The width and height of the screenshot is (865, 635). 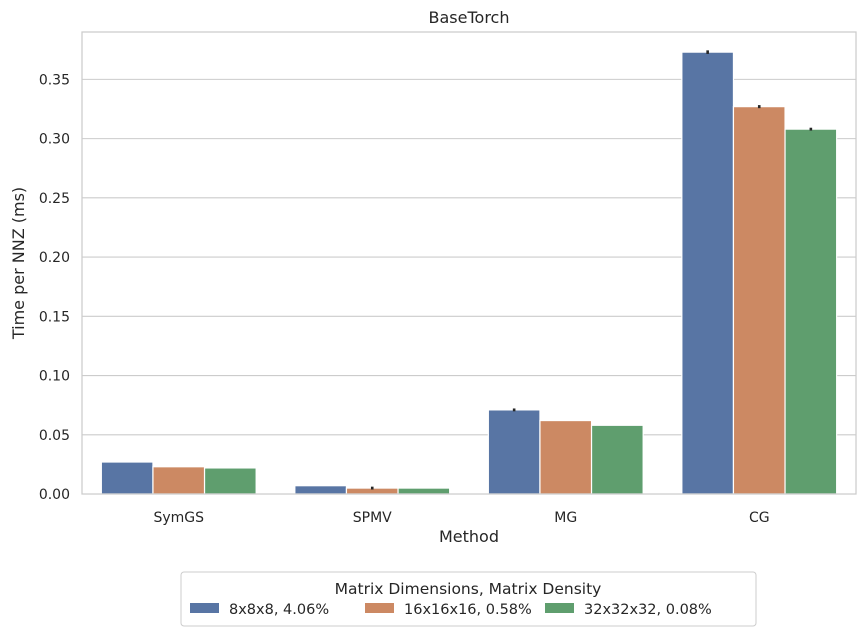 I want to click on legend-box, so click(x=468, y=599).